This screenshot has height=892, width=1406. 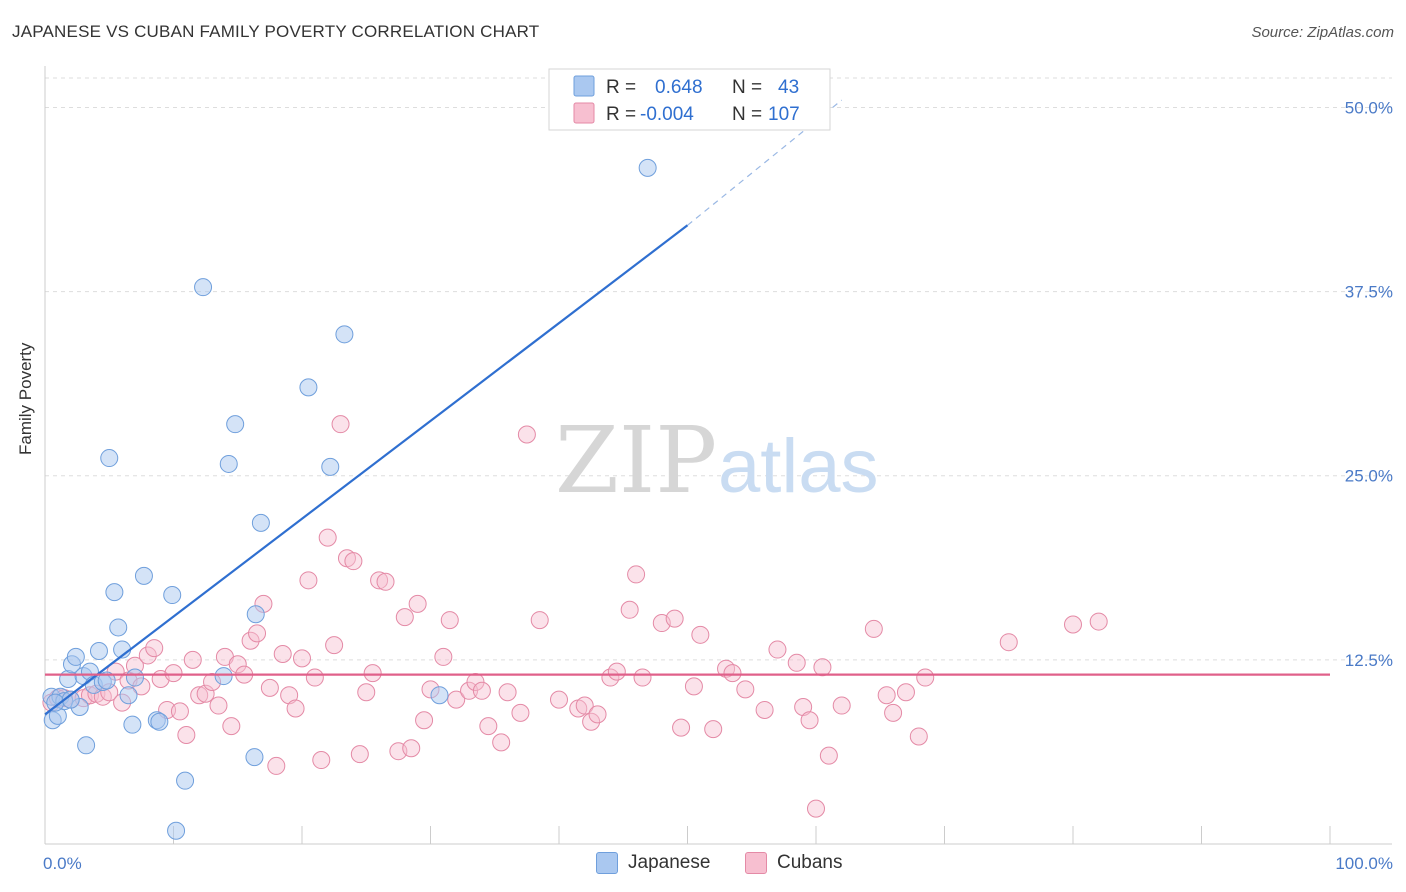 What do you see at coordinates (1322, 32) in the screenshot?
I see `source-label: Source: ZipAtlas.com` at bounding box center [1322, 32].